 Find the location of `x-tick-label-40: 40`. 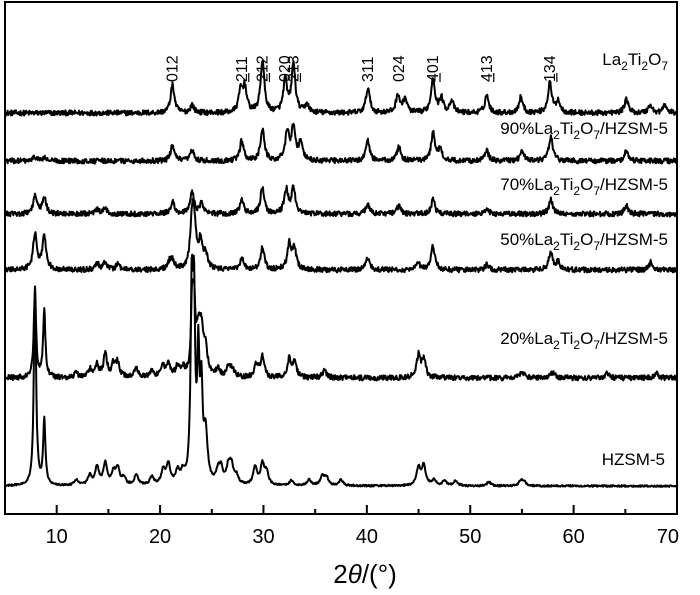

x-tick-label-40: 40 is located at coordinates (367, 537).